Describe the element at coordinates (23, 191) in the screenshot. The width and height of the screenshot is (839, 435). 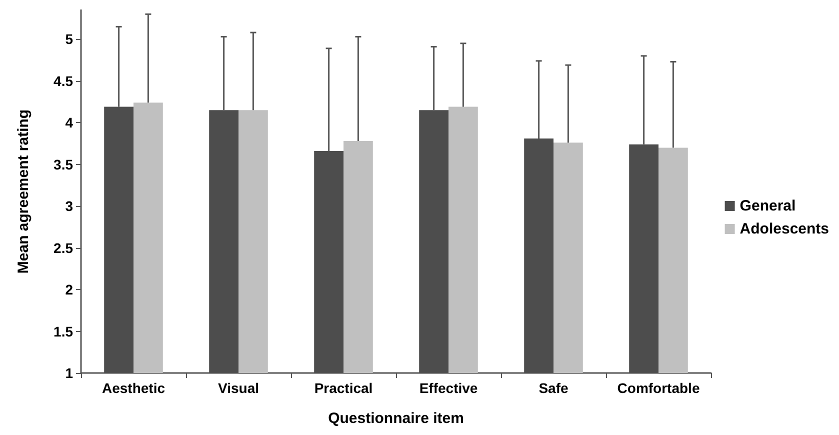
I see `y-axis-title: Mean agreement rating` at that location.